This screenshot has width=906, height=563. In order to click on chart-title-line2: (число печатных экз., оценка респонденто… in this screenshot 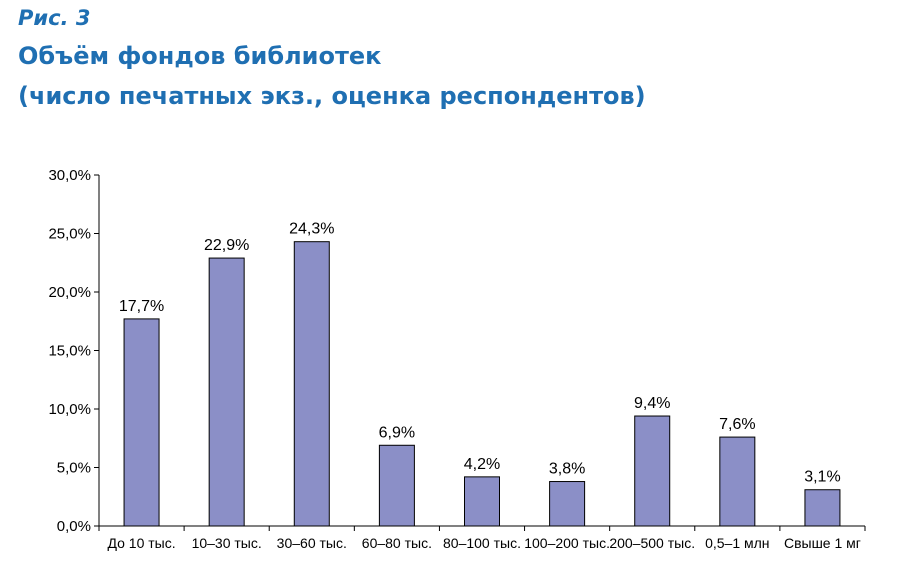, I will do `click(332, 96)`.